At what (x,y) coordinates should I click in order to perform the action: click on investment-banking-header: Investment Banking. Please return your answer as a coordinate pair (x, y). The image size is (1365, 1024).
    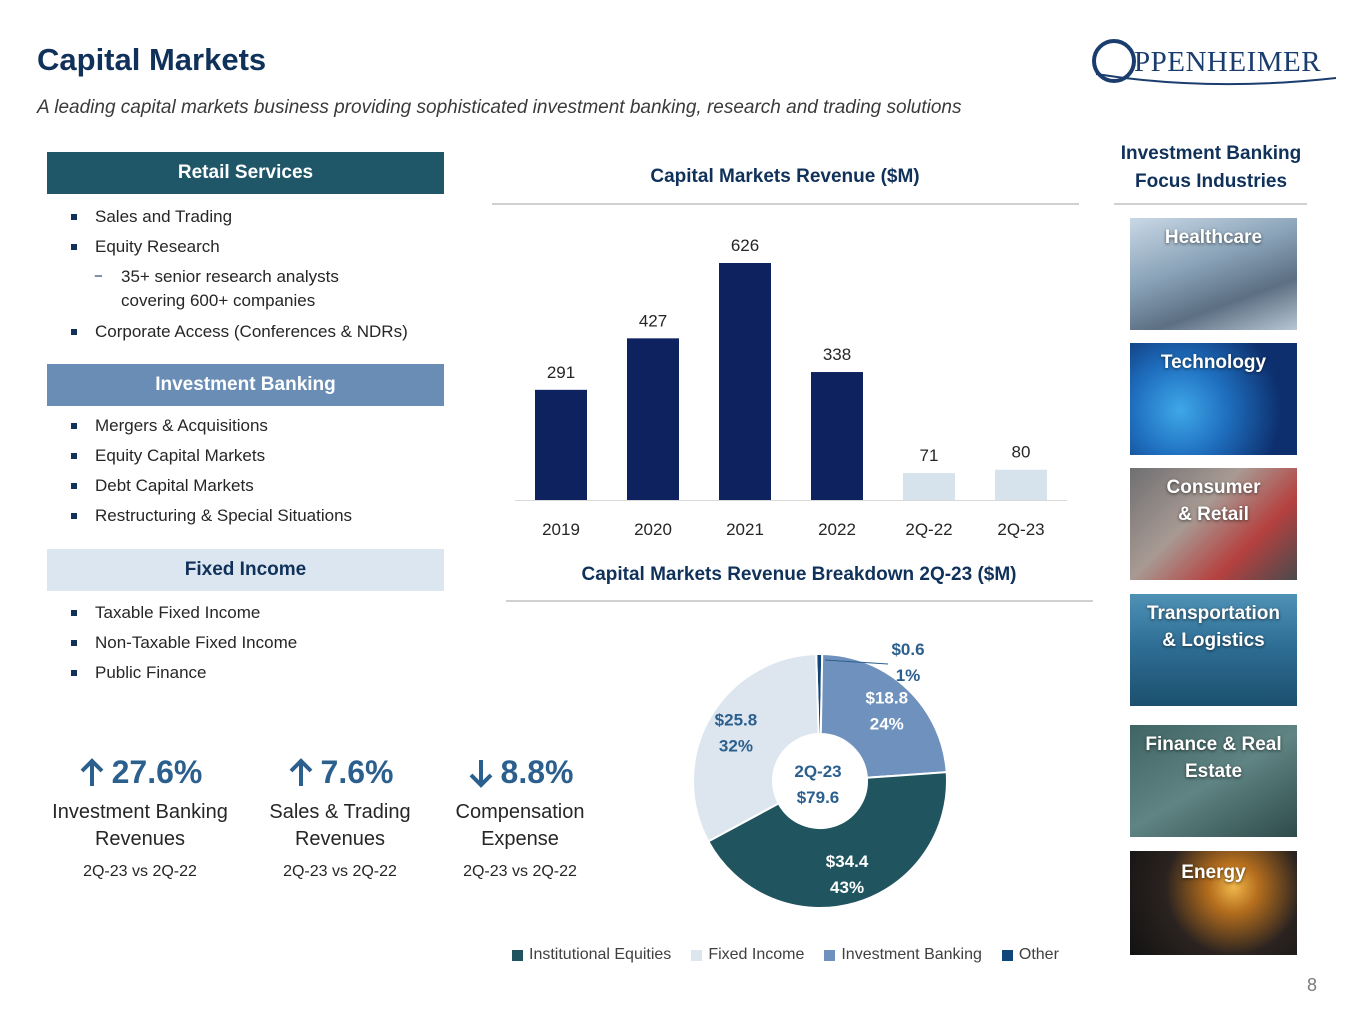
    Looking at the image, I should click on (245, 385).